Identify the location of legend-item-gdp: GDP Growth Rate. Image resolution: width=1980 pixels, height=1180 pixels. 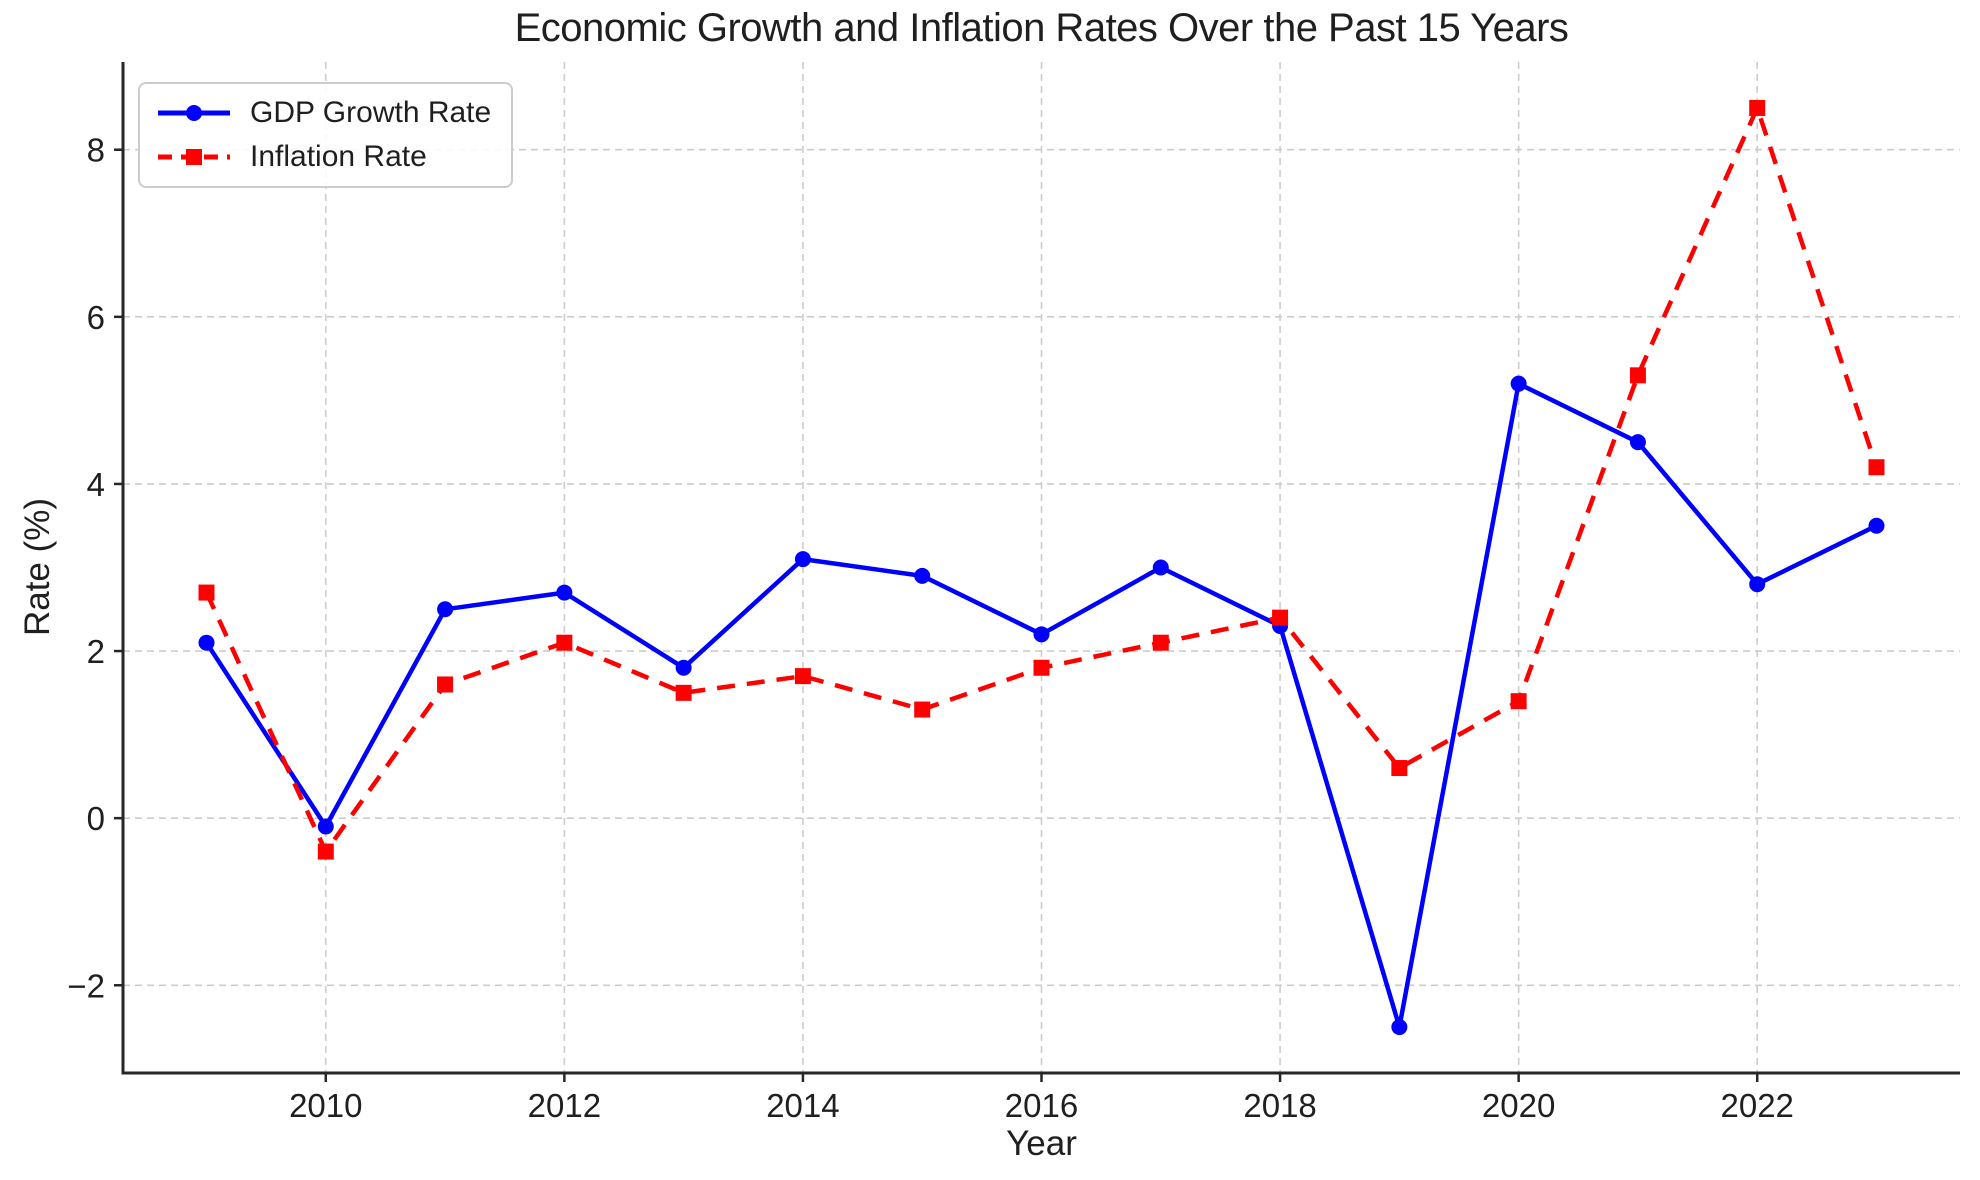
(322, 113).